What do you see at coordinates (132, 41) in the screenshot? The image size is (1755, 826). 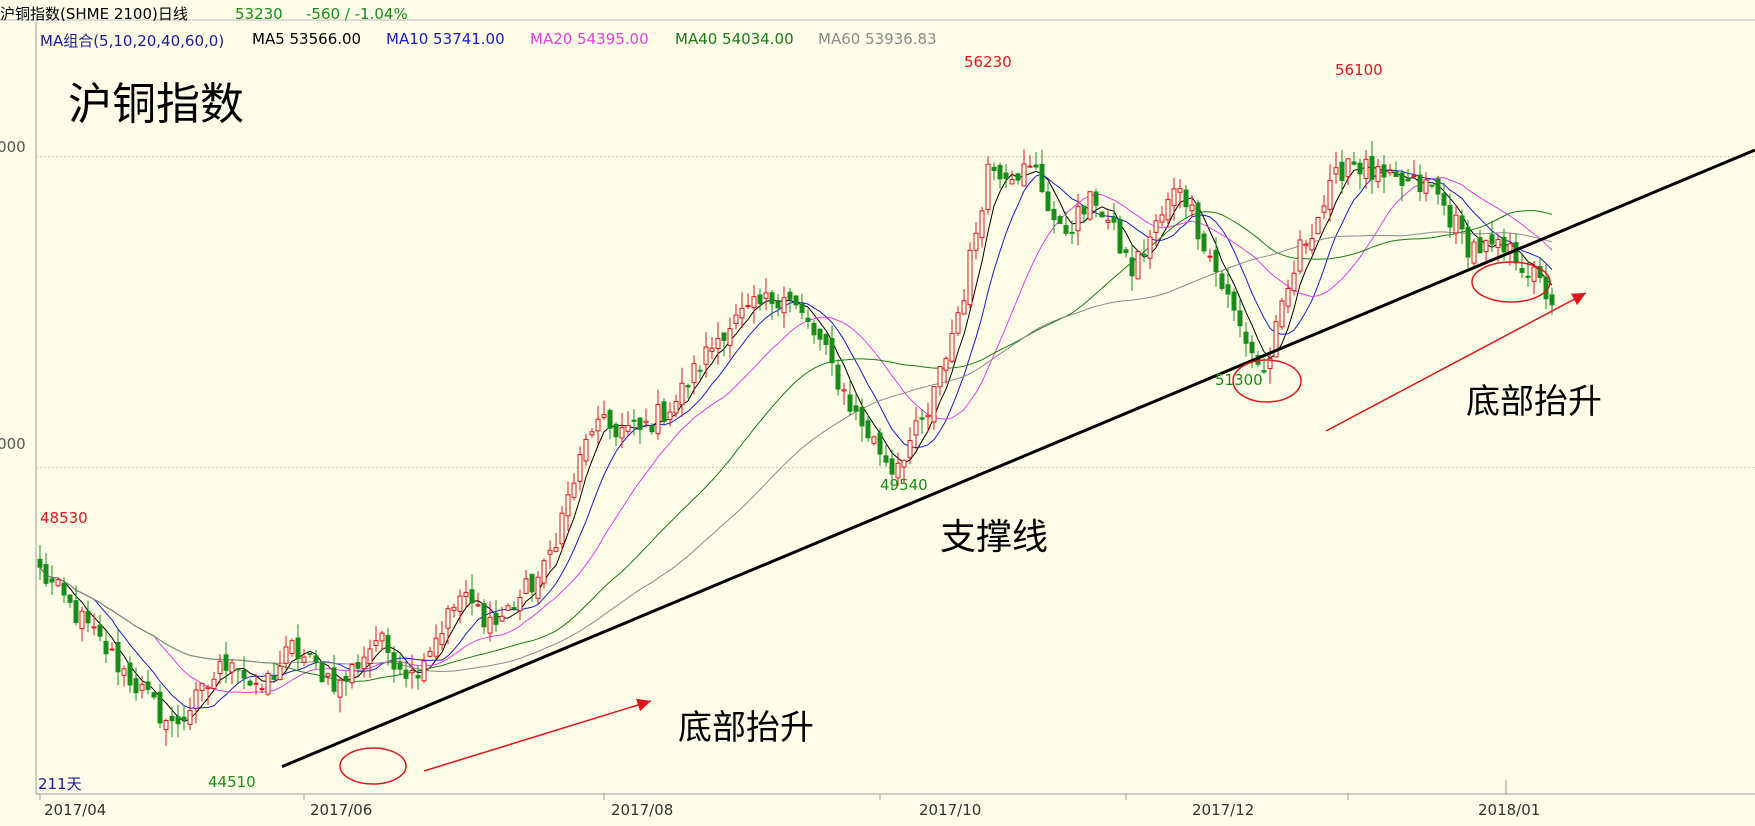 I see `ma-group-label: MA组合(5,10,20,40,60,0)` at bounding box center [132, 41].